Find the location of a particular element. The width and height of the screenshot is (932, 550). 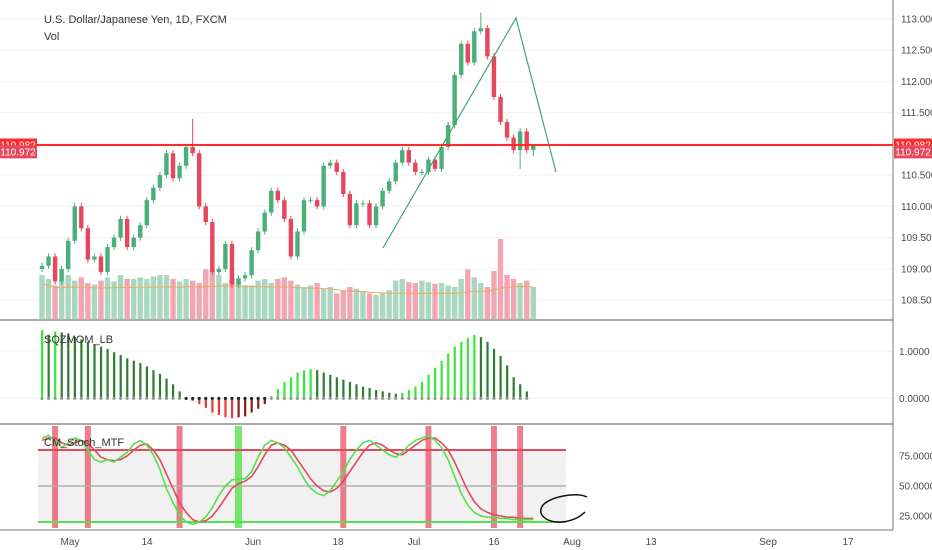

trend-line is located at coordinates (469, 132).